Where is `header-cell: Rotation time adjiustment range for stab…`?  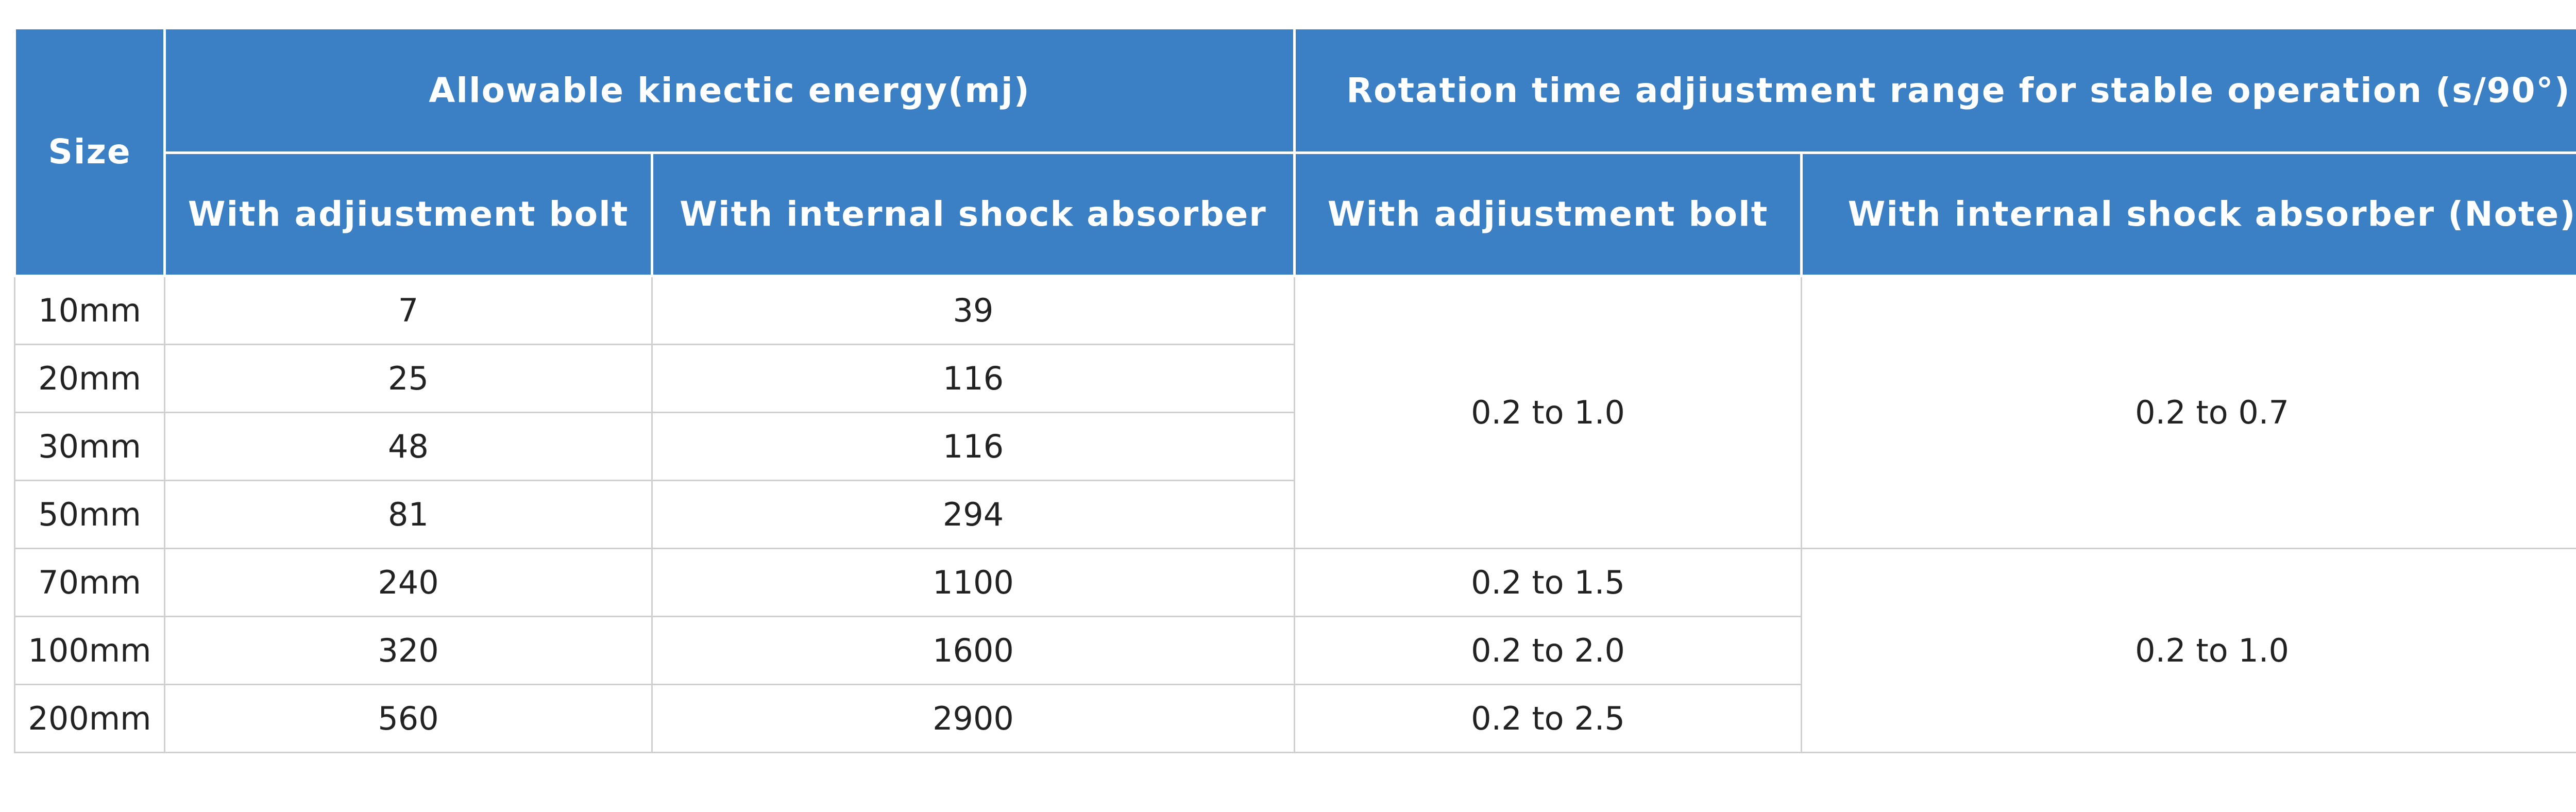 header-cell: Rotation time adjiustment range for stab… is located at coordinates (1934, 91).